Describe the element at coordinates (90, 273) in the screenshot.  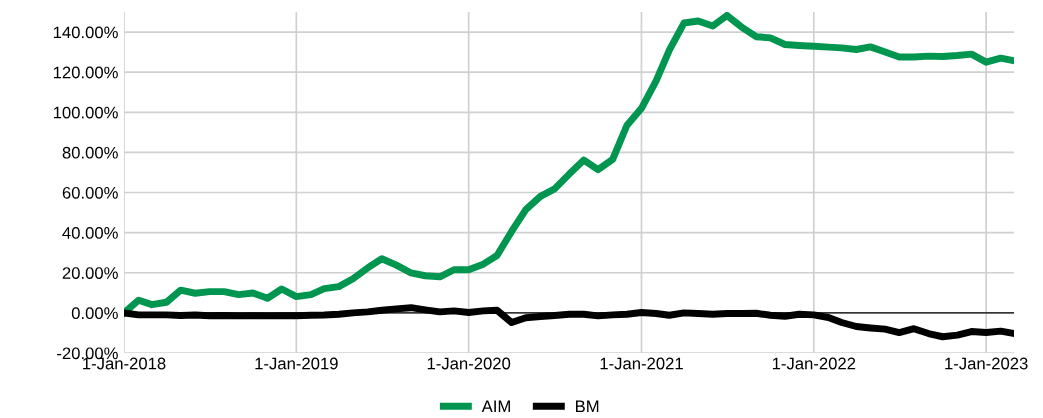
I see `y-tick-label: 20.00%` at that location.